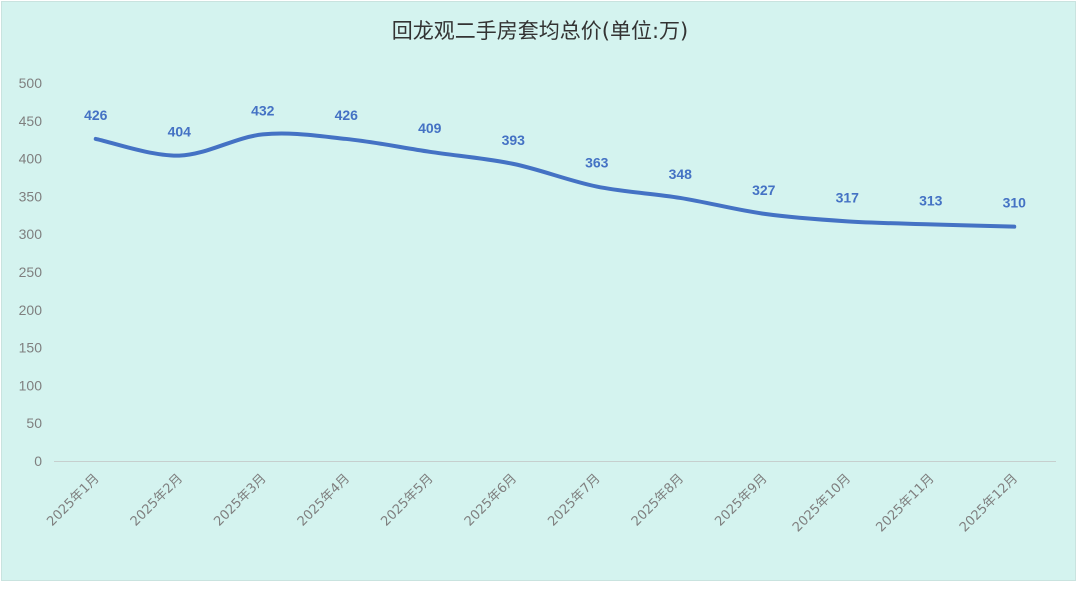 This screenshot has height=595, width=1080. I want to click on x-tick-label: 2025年10月, so click(822, 503).